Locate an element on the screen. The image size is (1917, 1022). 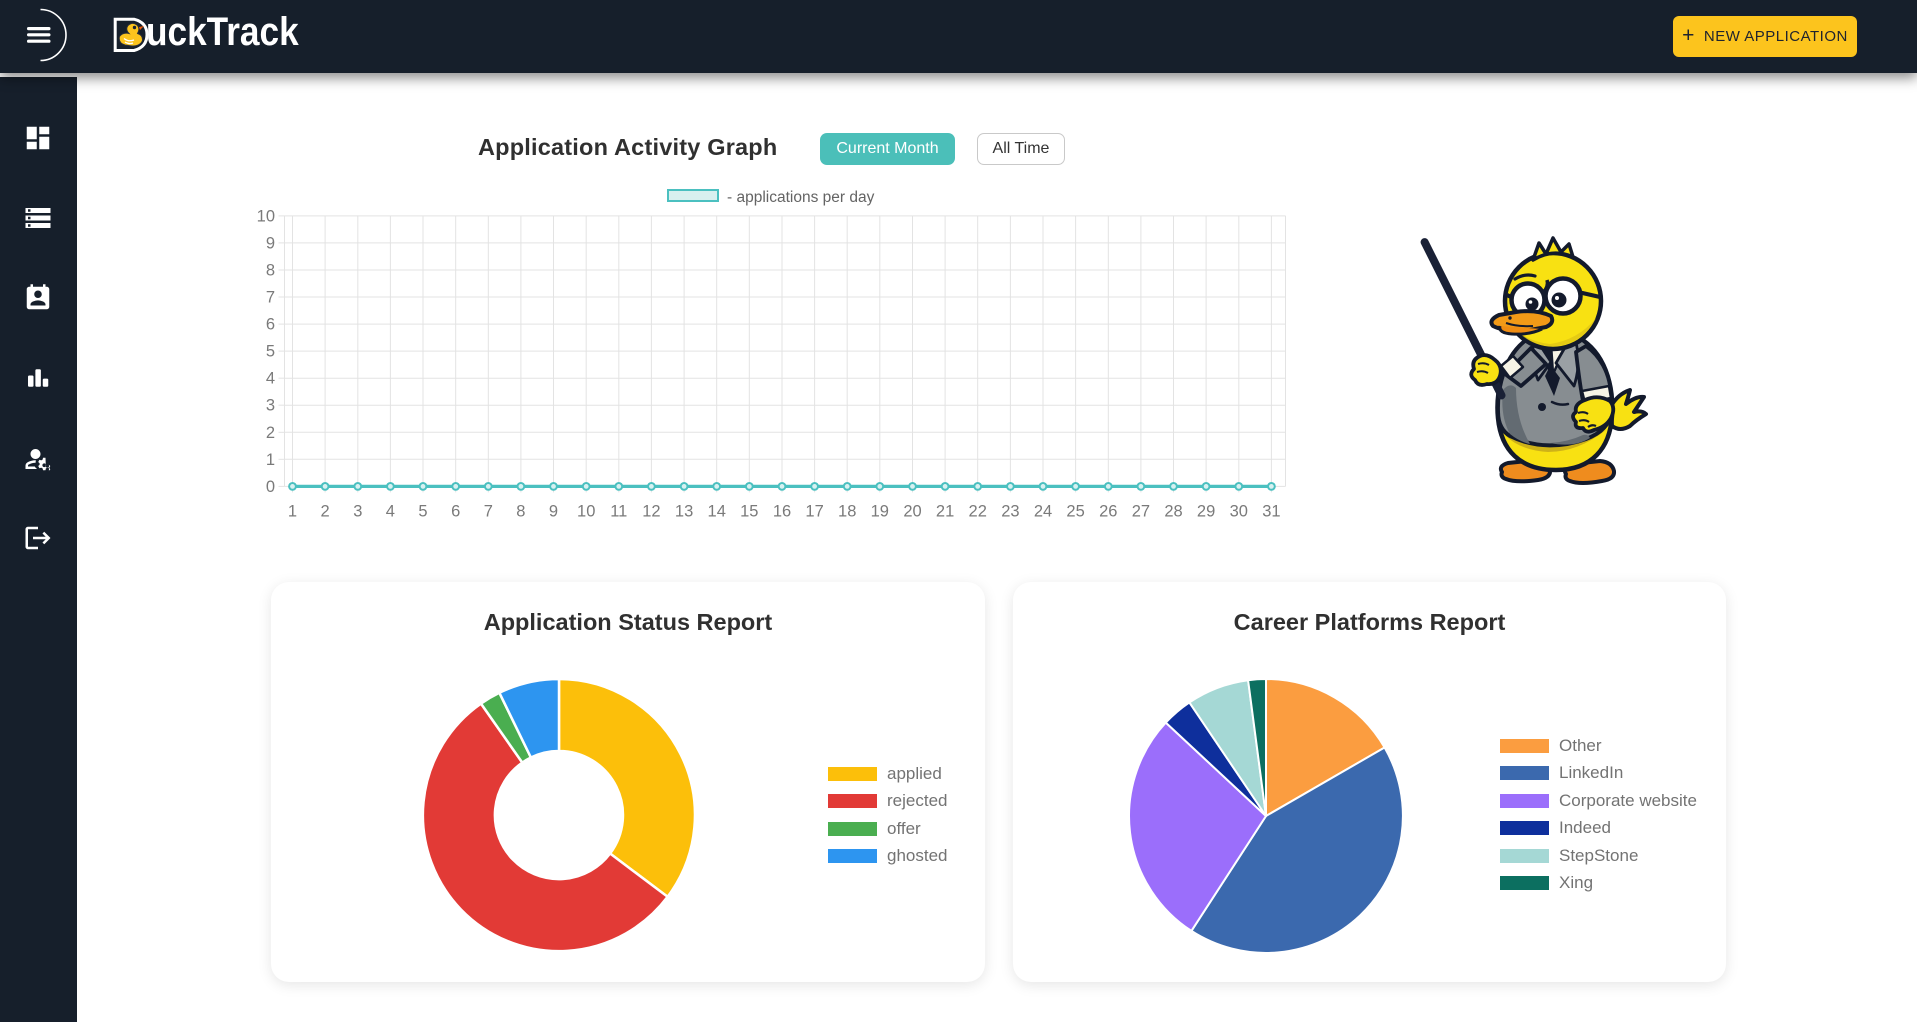
svg-text: 27 is located at coordinates (1141, 511).